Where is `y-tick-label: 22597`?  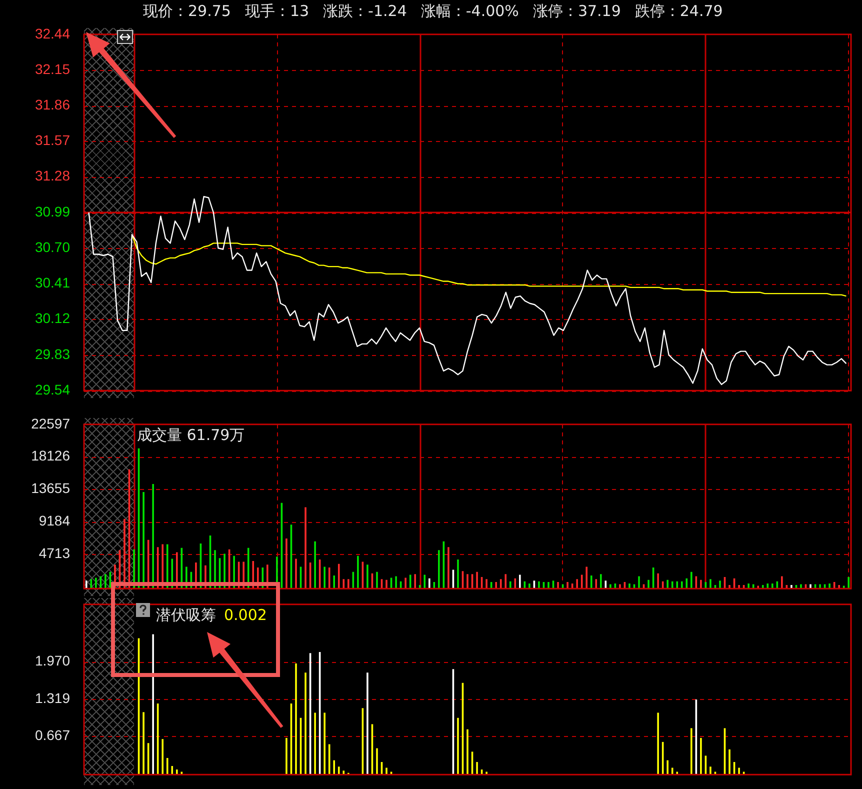 y-tick-label: 22597 is located at coordinates (50, 423).